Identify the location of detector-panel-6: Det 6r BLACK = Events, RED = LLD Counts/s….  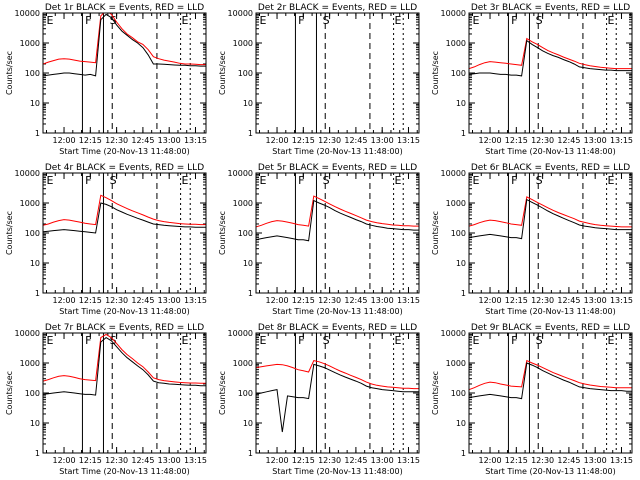
(532, 239).